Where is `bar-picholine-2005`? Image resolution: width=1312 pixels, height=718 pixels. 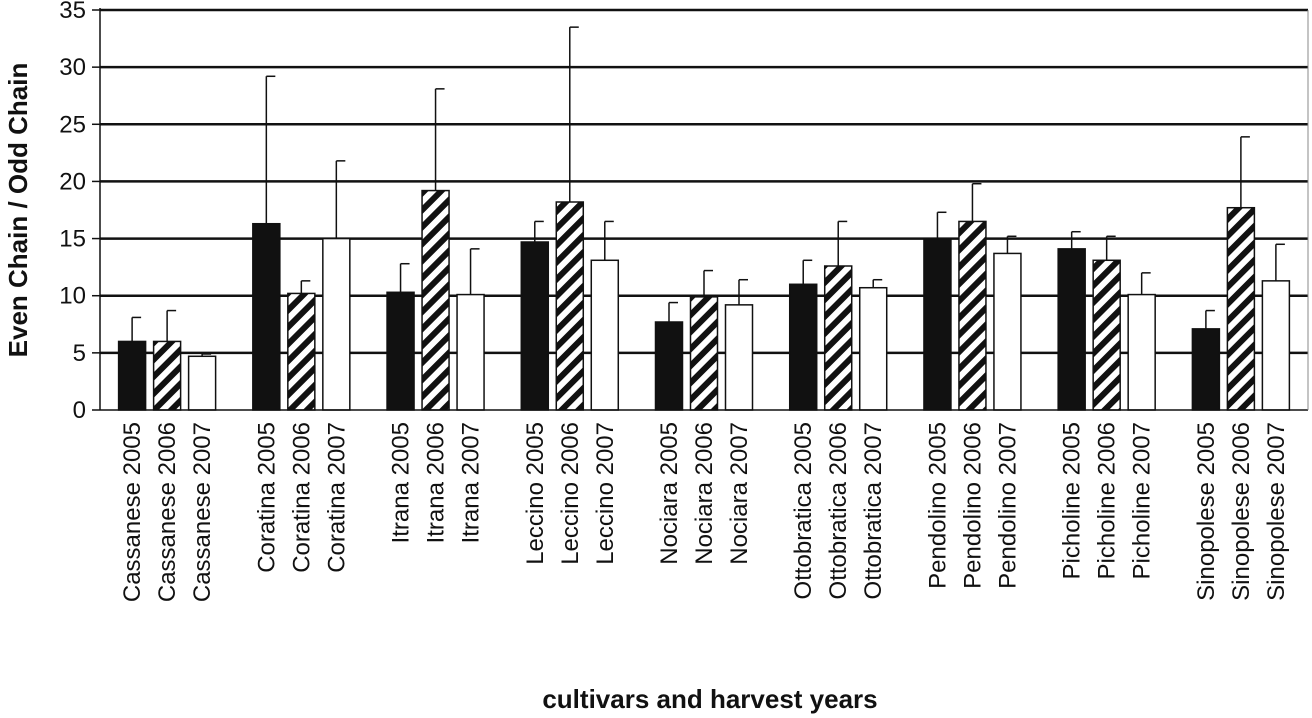 bar-picholine-2005 is located at coordinates (1071, 329).